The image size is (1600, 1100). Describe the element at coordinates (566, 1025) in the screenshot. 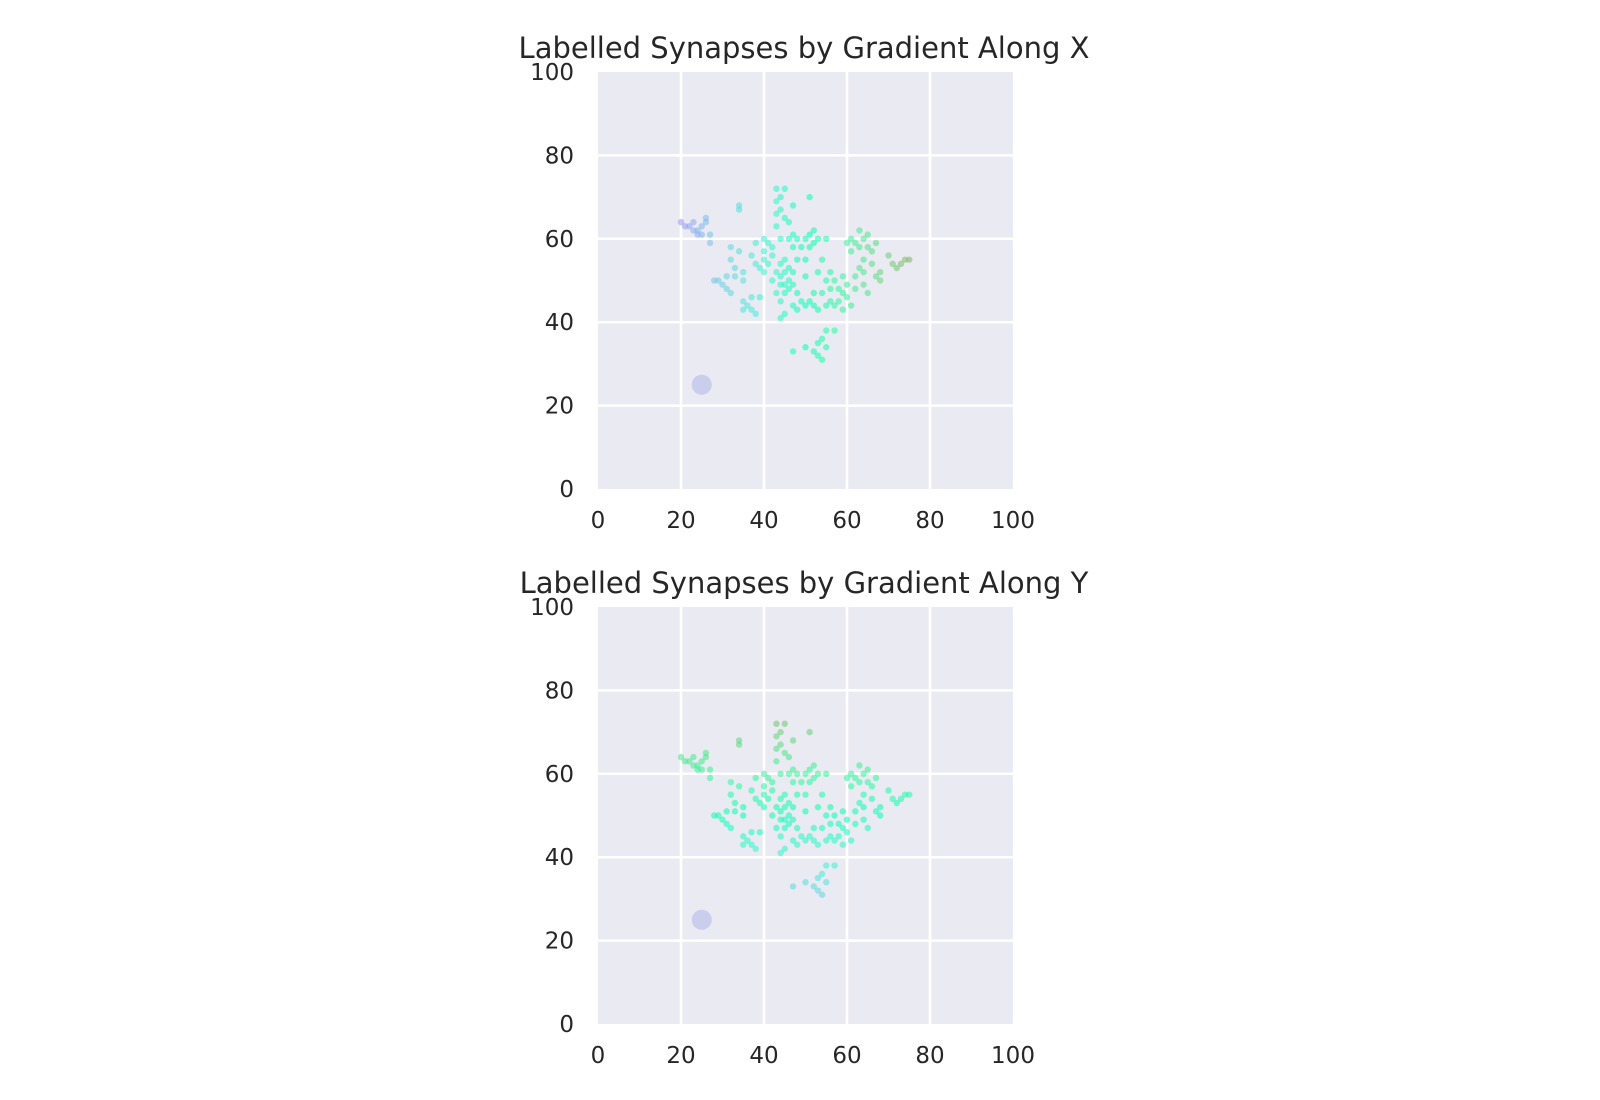

I see `y-tick-label: 0` at that location.